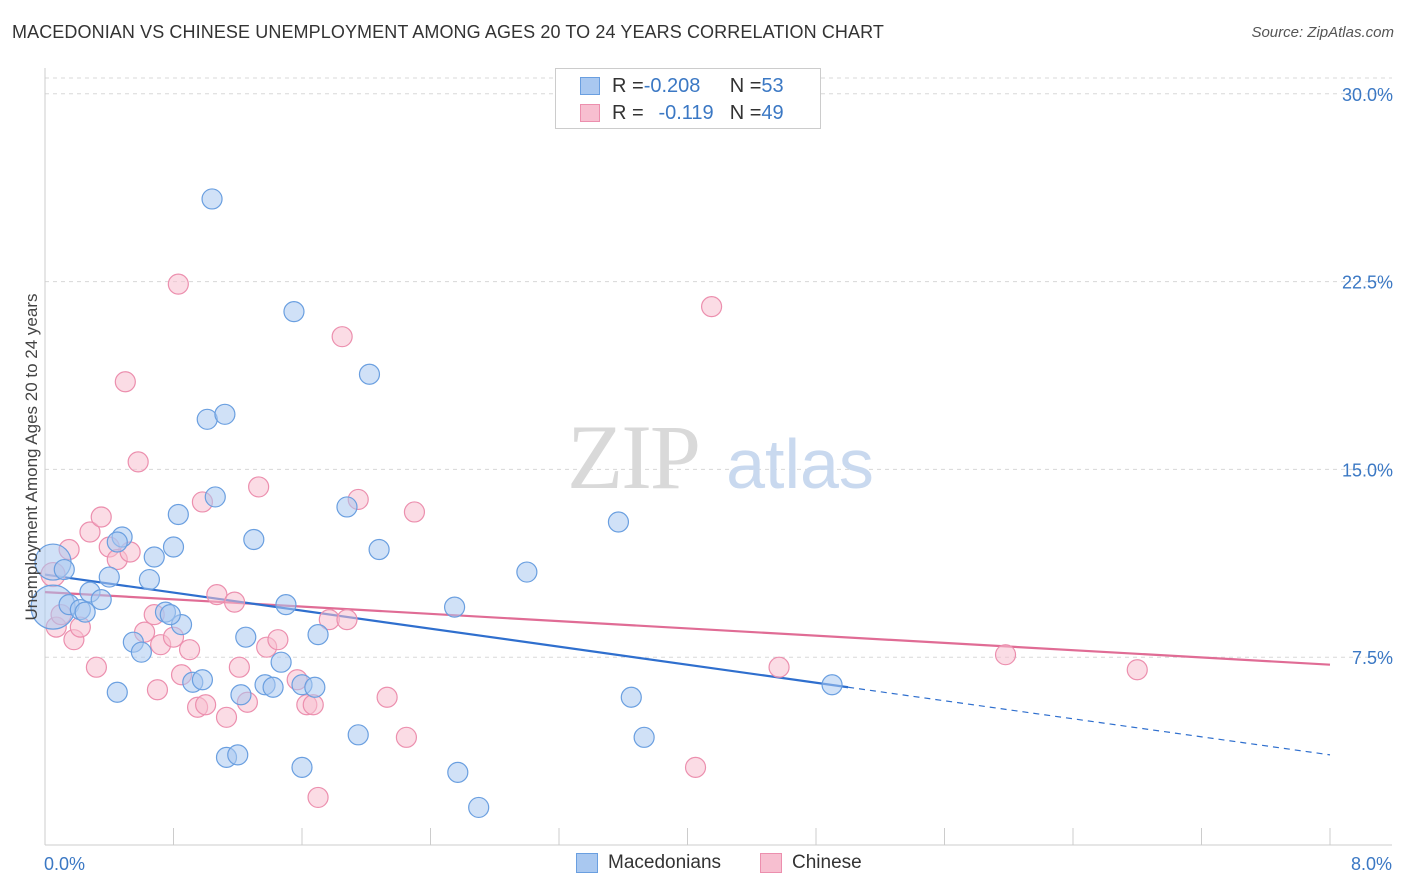 This screenshot has height=892, width=1406. Describe the element at coordinates (1371, 864) in the screenshot. I see `x-tick-label: 8.0%` at that location.